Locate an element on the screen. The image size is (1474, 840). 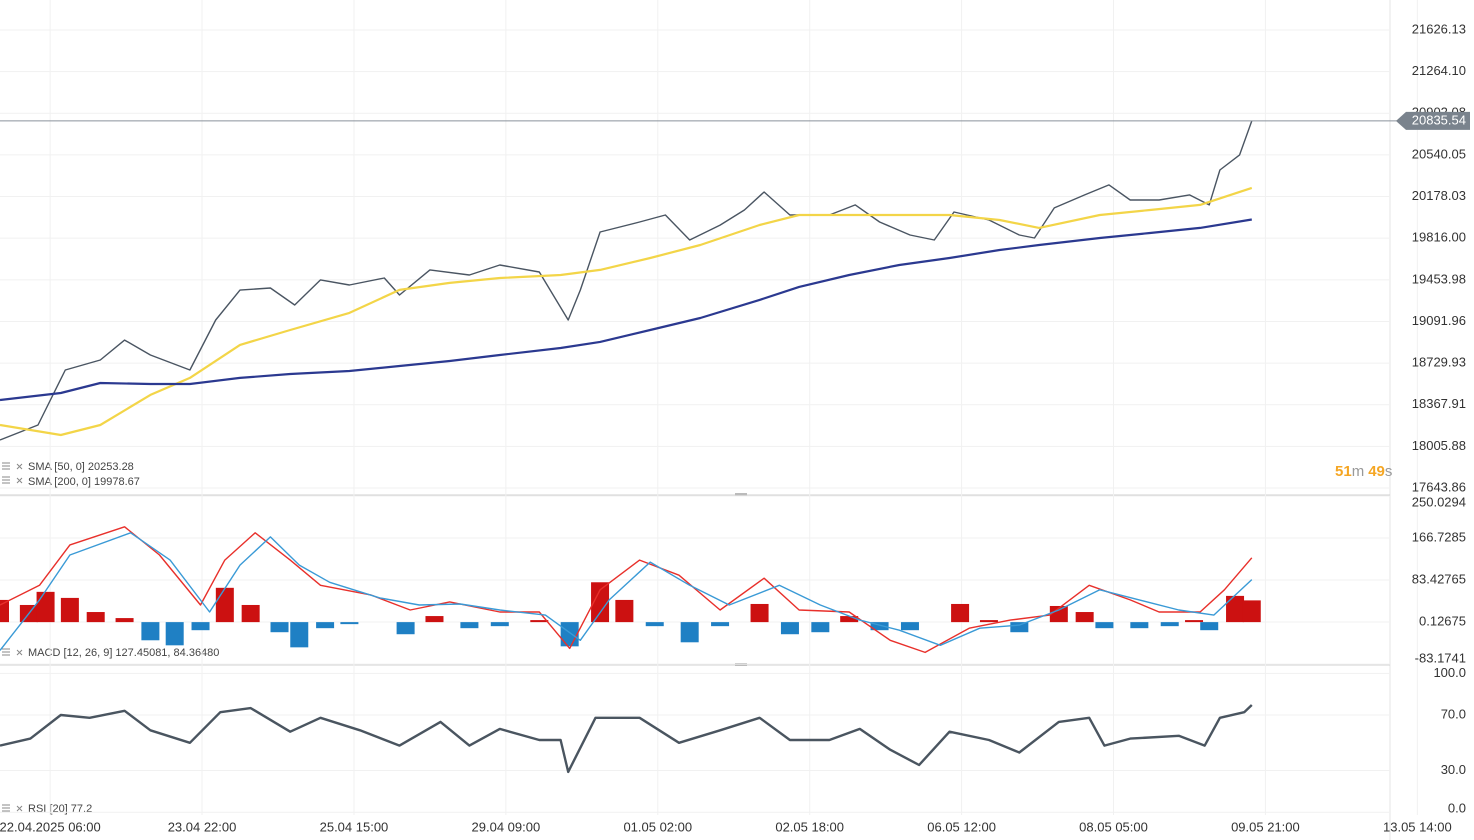
y-tick-label: 20178.03 is located at coordinates (1439, 195).